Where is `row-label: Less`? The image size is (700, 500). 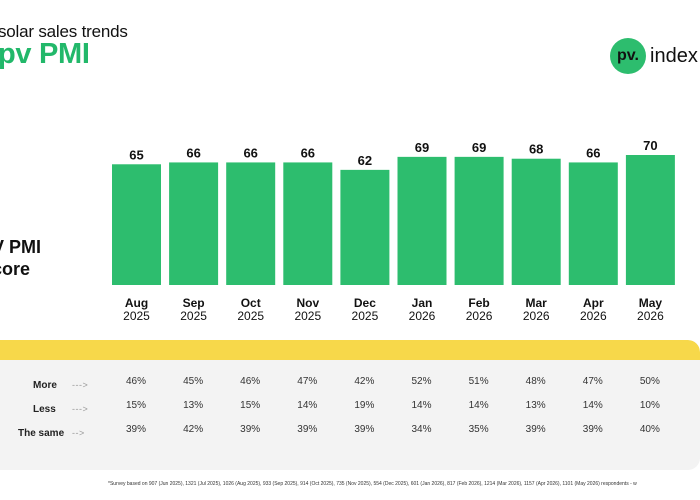
row-label: Less is located at coordinates (44, 409).